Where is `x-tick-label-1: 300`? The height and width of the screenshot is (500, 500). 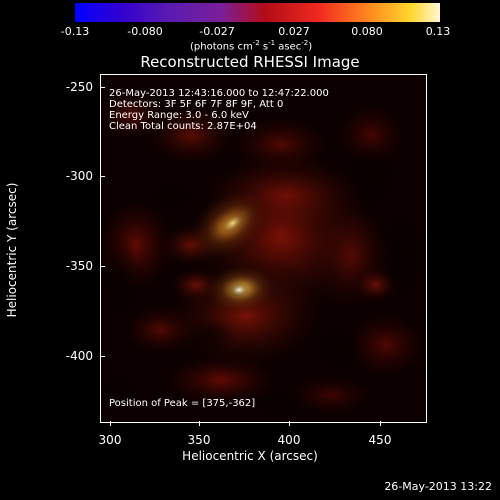
x-tick-label-1: 300 is located at coordinates (110, 440).